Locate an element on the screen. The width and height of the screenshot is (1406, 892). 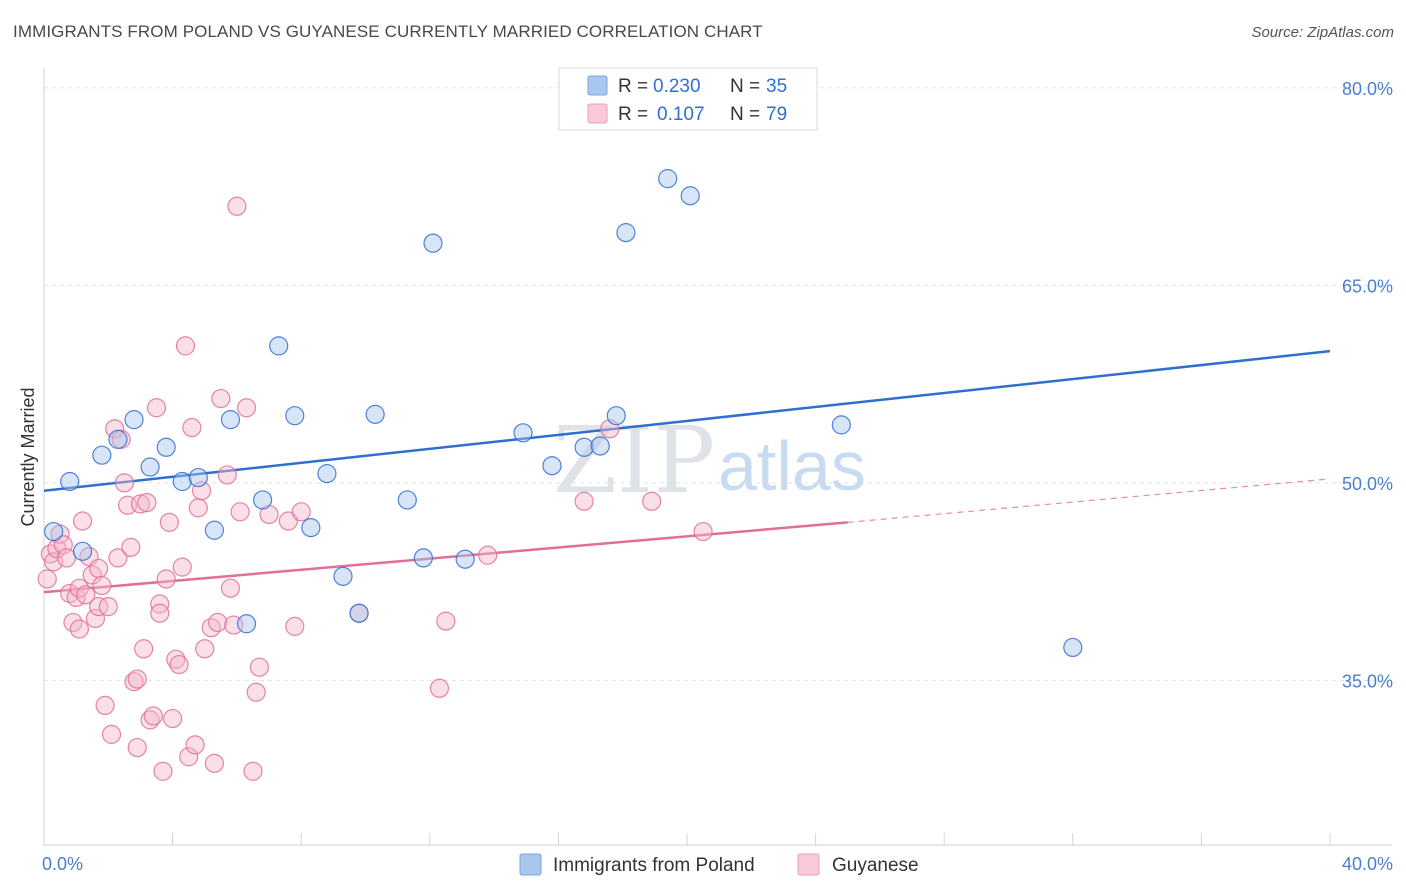
watermark-atlas: atlas is located at coordinates (792, 466).